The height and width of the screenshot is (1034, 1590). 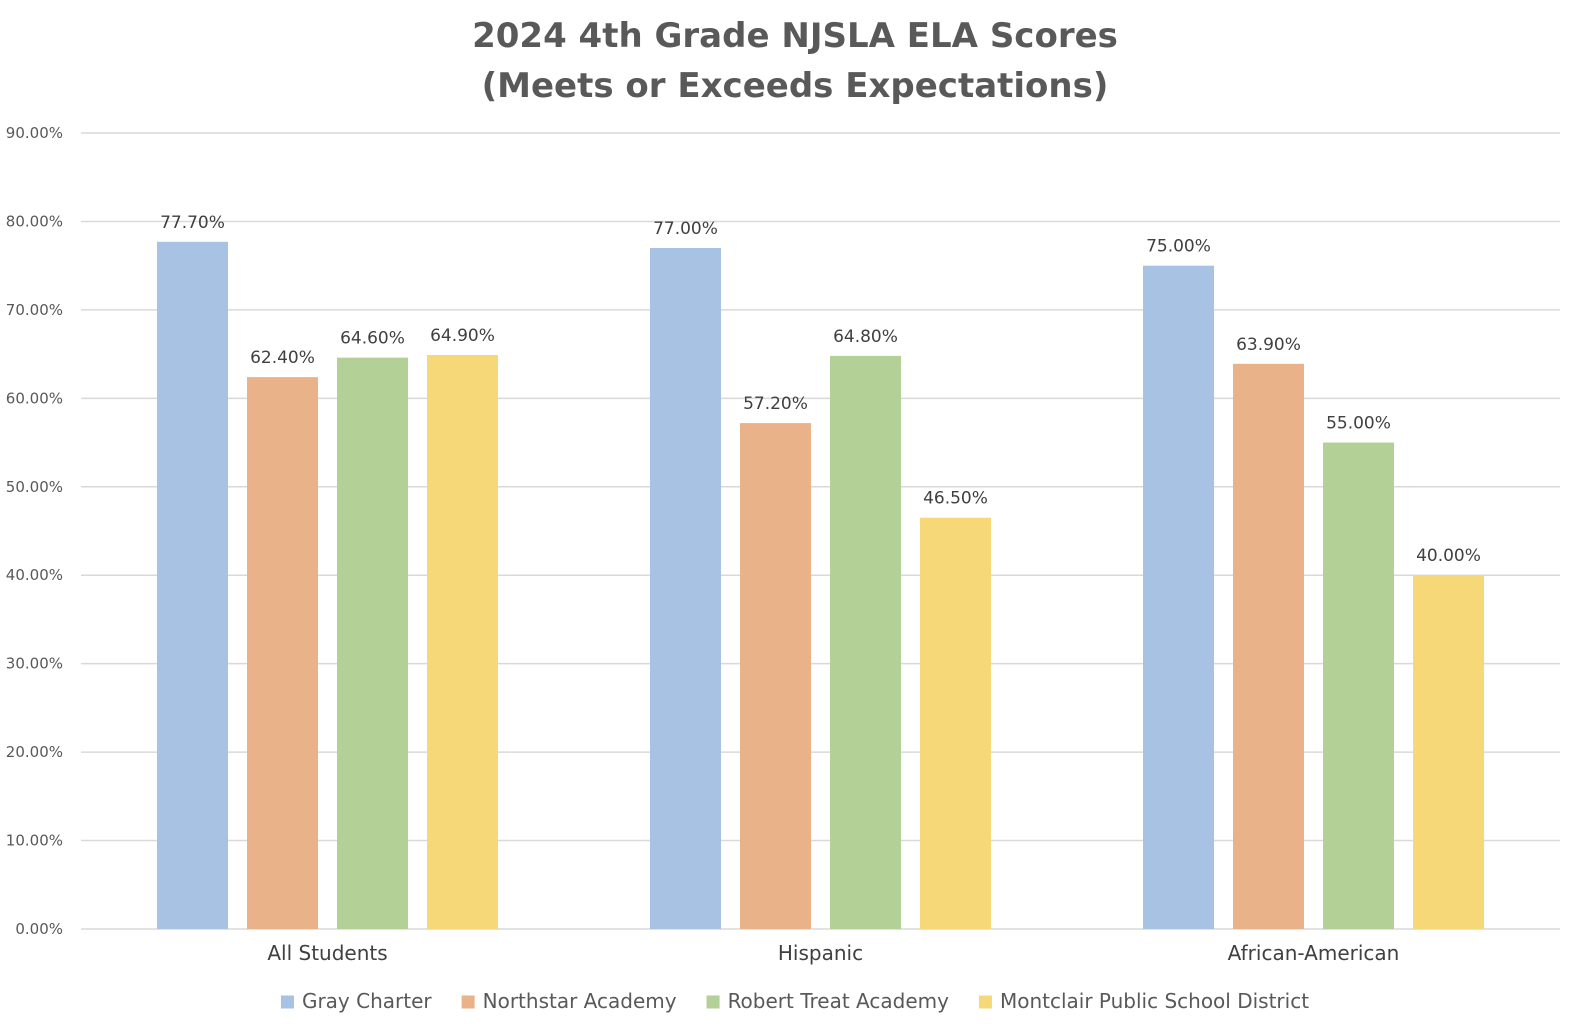 What do you see at coordinates (580, 1001) in the screenshot?
I see `legend-label: Northstar Academy` at bounding box center [580, 1001].